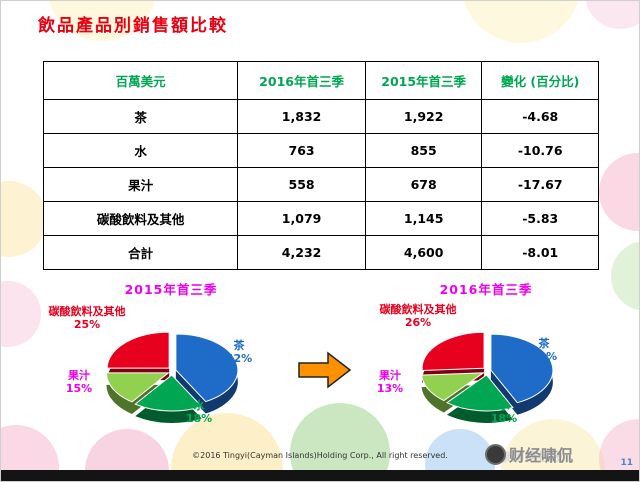 Image resolution: width=640 pixels, height=482 pixels. I want to click on cell-value: 855, so click(423, 150).